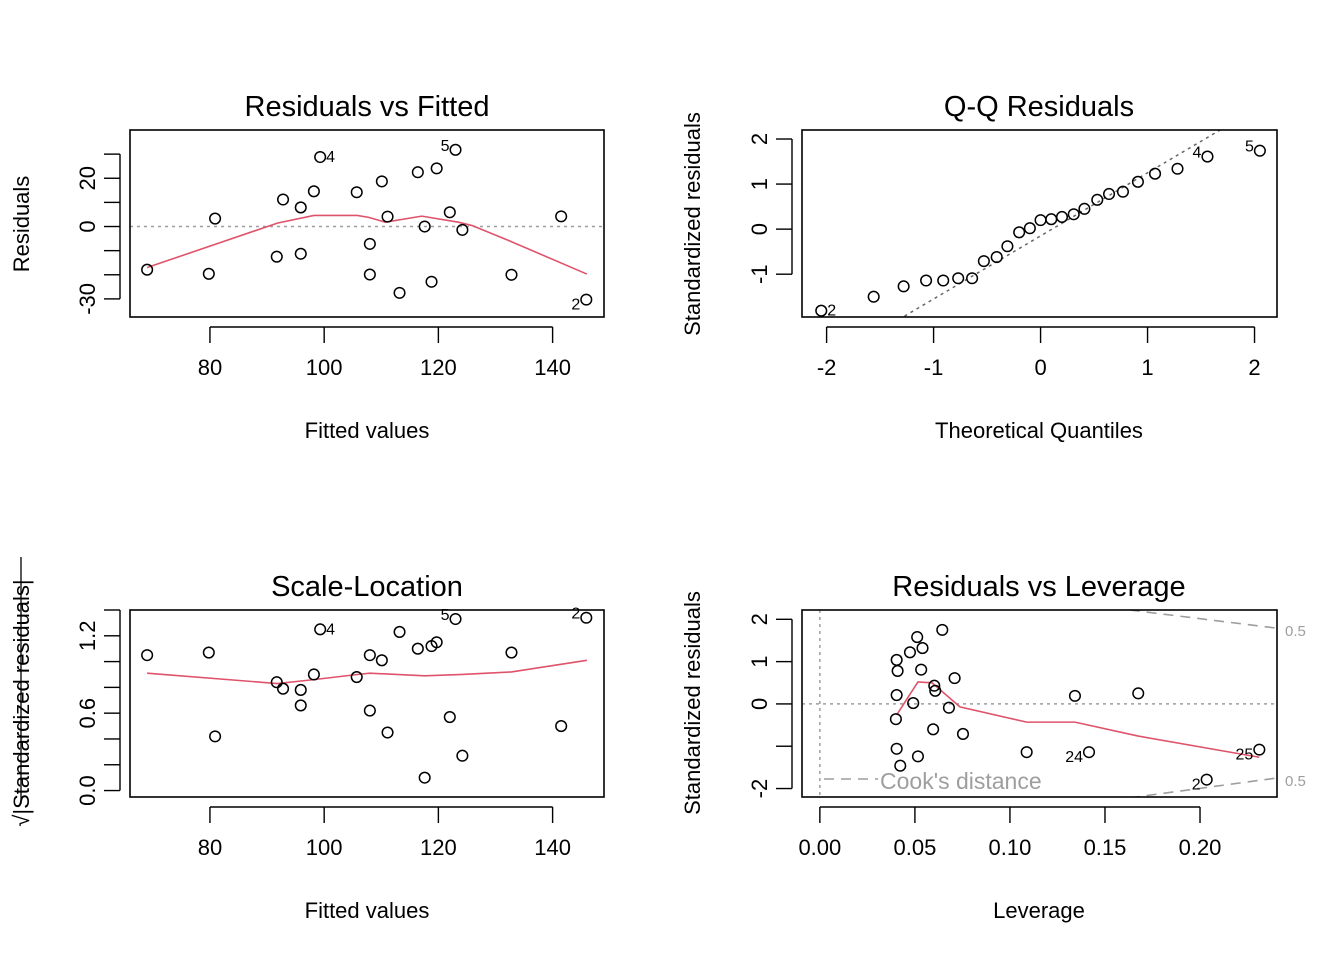  Describe the element at coordinates (1010, 847) in the screenshot. I see `x-tick-label: 0.10` at that location.